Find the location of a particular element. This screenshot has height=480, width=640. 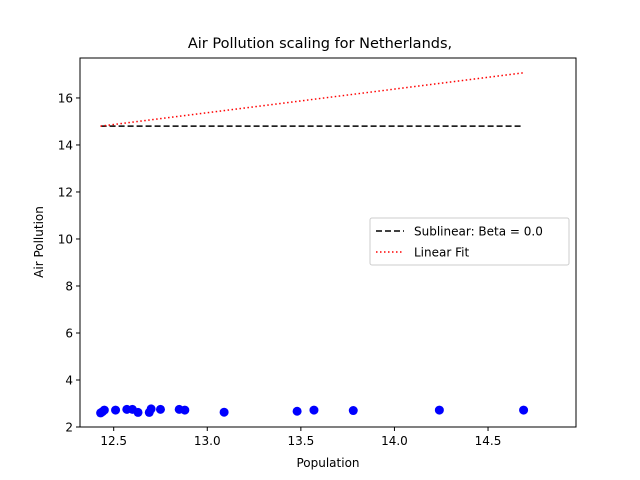

y-tick-label: 6 is located at coordinates (69, 333).